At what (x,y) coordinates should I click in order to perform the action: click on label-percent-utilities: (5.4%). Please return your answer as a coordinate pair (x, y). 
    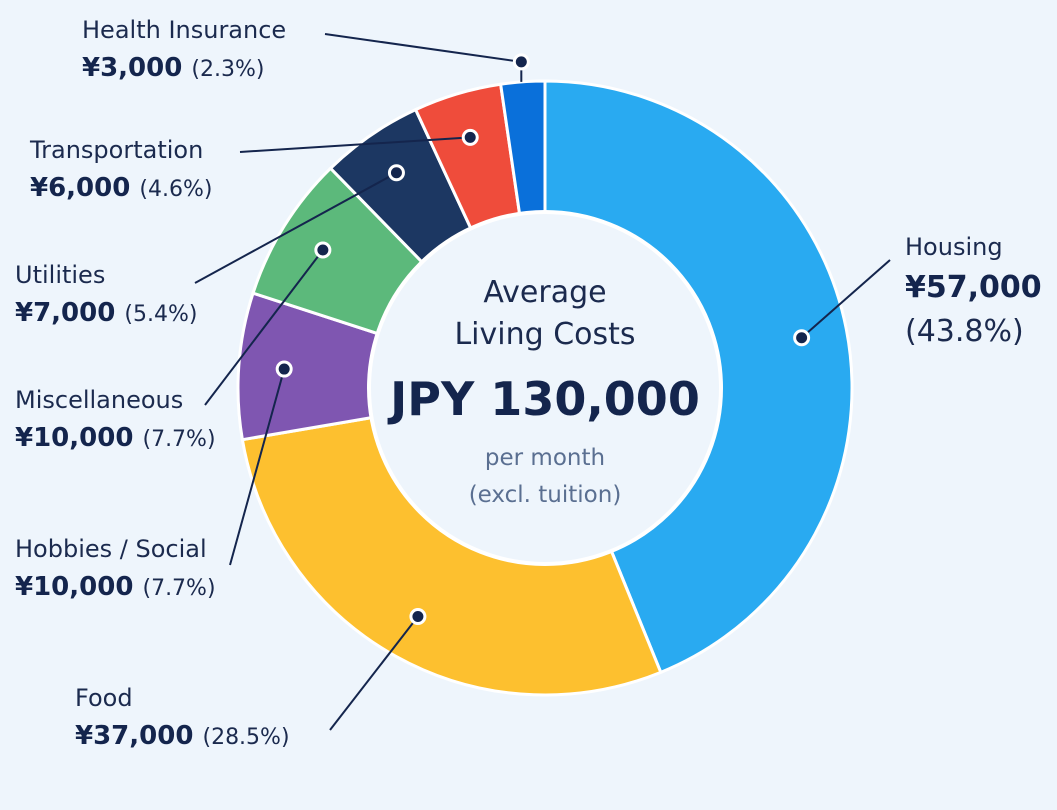
    Looking at the image, I should click on (160, 314).